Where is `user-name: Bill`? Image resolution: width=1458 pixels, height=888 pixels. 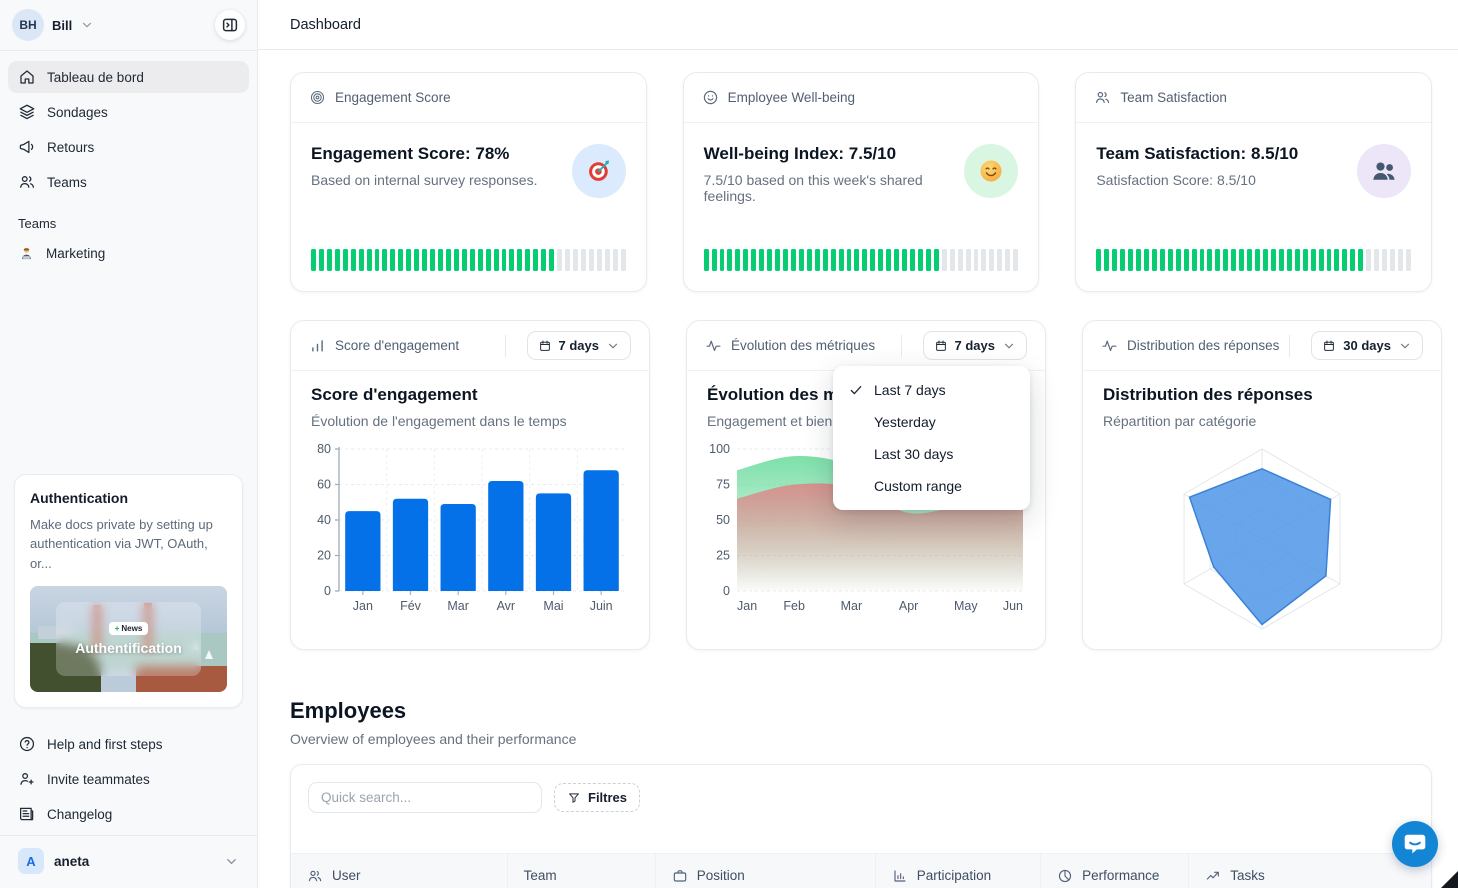
user-name: Bill is located at coordinates (62, 25).